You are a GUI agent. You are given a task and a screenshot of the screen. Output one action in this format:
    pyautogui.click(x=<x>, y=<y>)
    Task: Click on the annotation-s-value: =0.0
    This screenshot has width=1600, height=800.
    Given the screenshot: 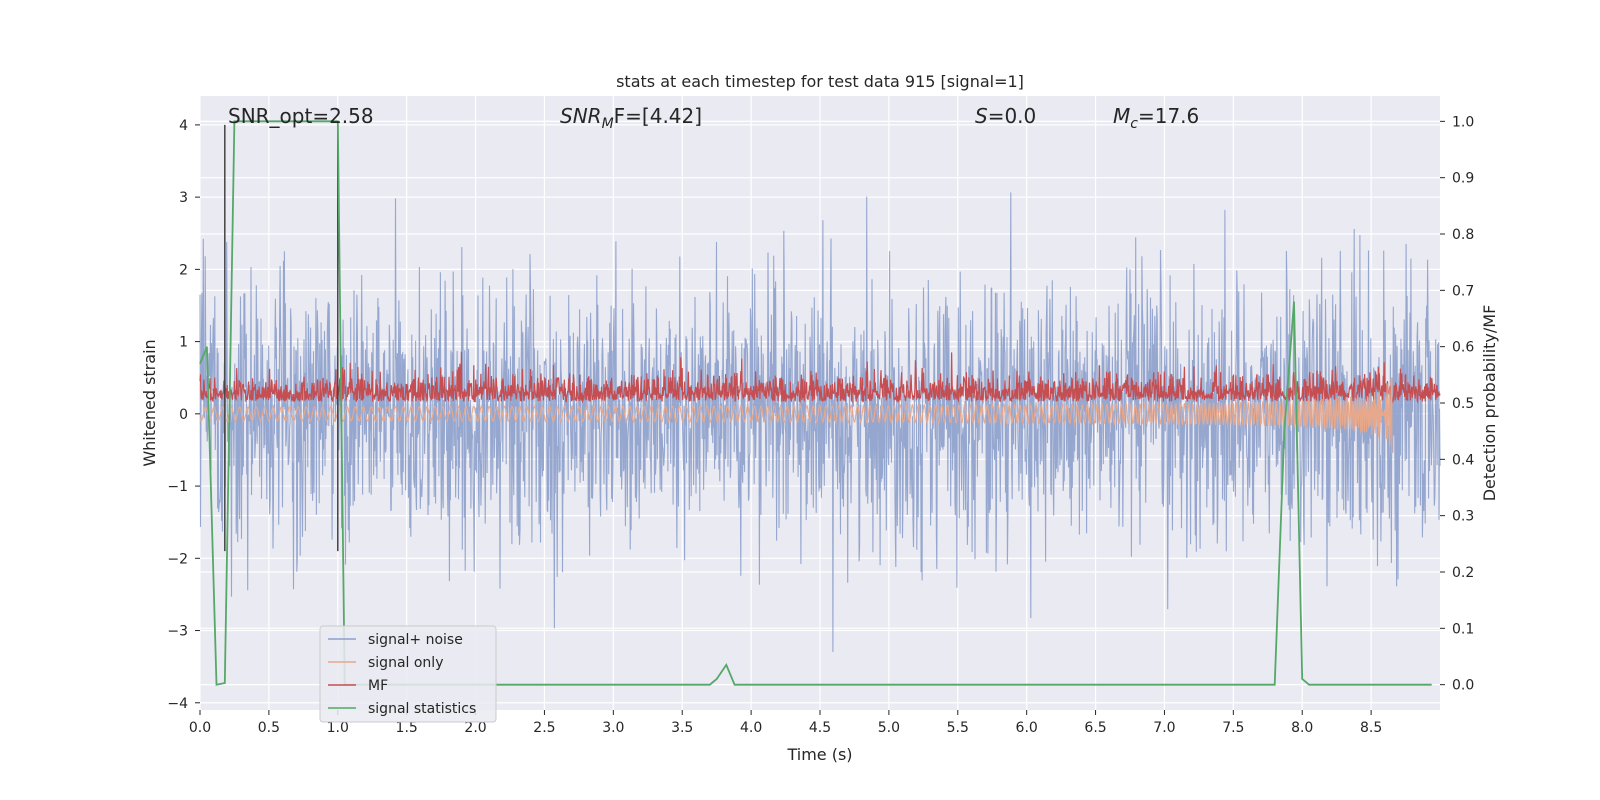 What is the action you would take?
    pyautogui.click(x=1012, y=116)
    